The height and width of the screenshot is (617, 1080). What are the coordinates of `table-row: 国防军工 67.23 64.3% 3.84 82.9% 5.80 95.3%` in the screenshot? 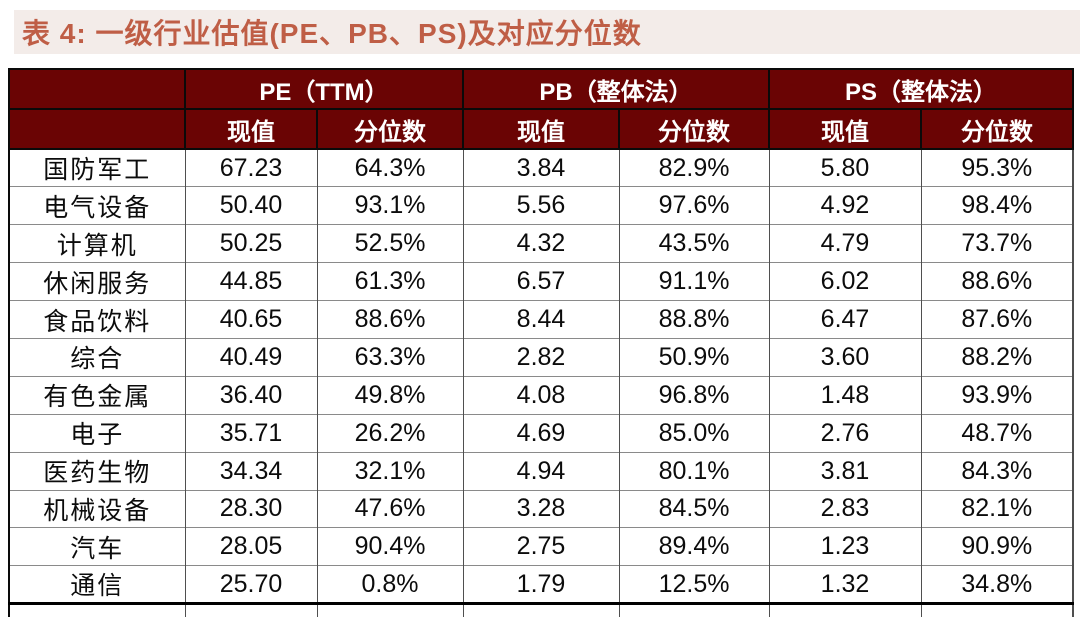 It's located at (541, 167).